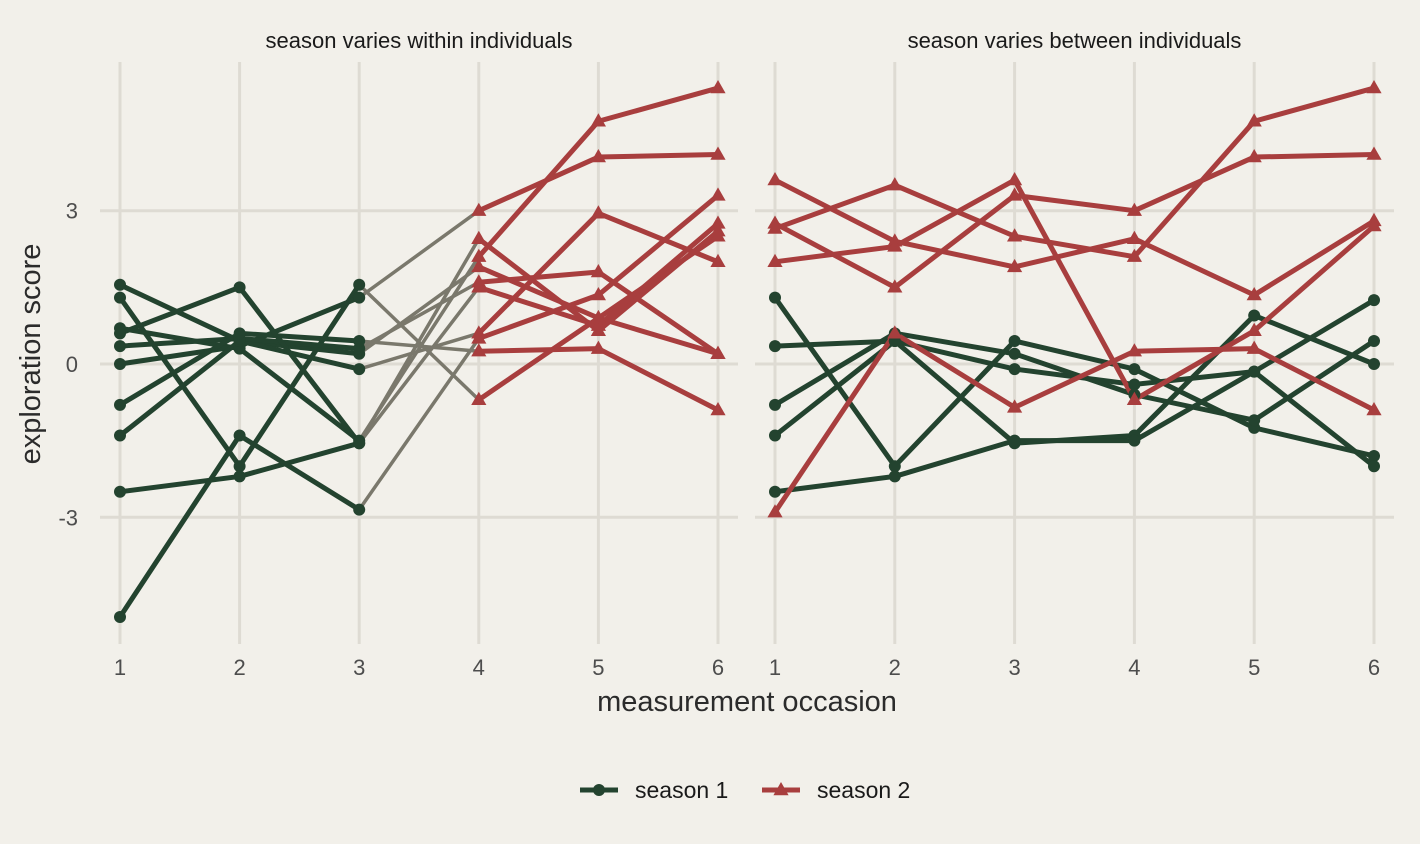 The width and height of the screenshot is (1420, 844). I want to click on x-axis-title: measurement occasion, so click(747, 702).